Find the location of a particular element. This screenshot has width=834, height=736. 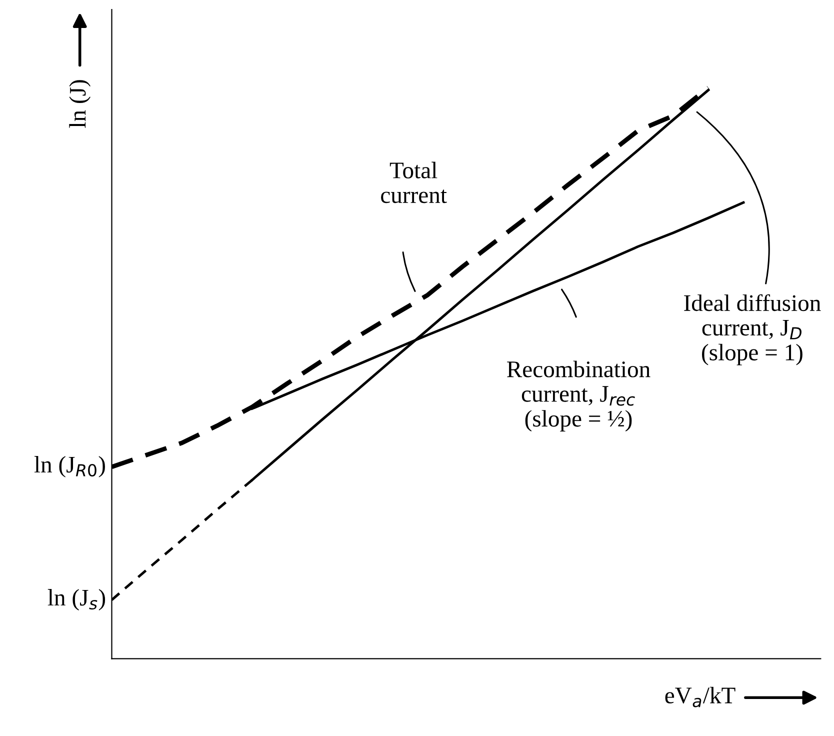

text: Ideal diffusion current, J$_{D}$ (slope = 1) is located at coordinates (752, 330).